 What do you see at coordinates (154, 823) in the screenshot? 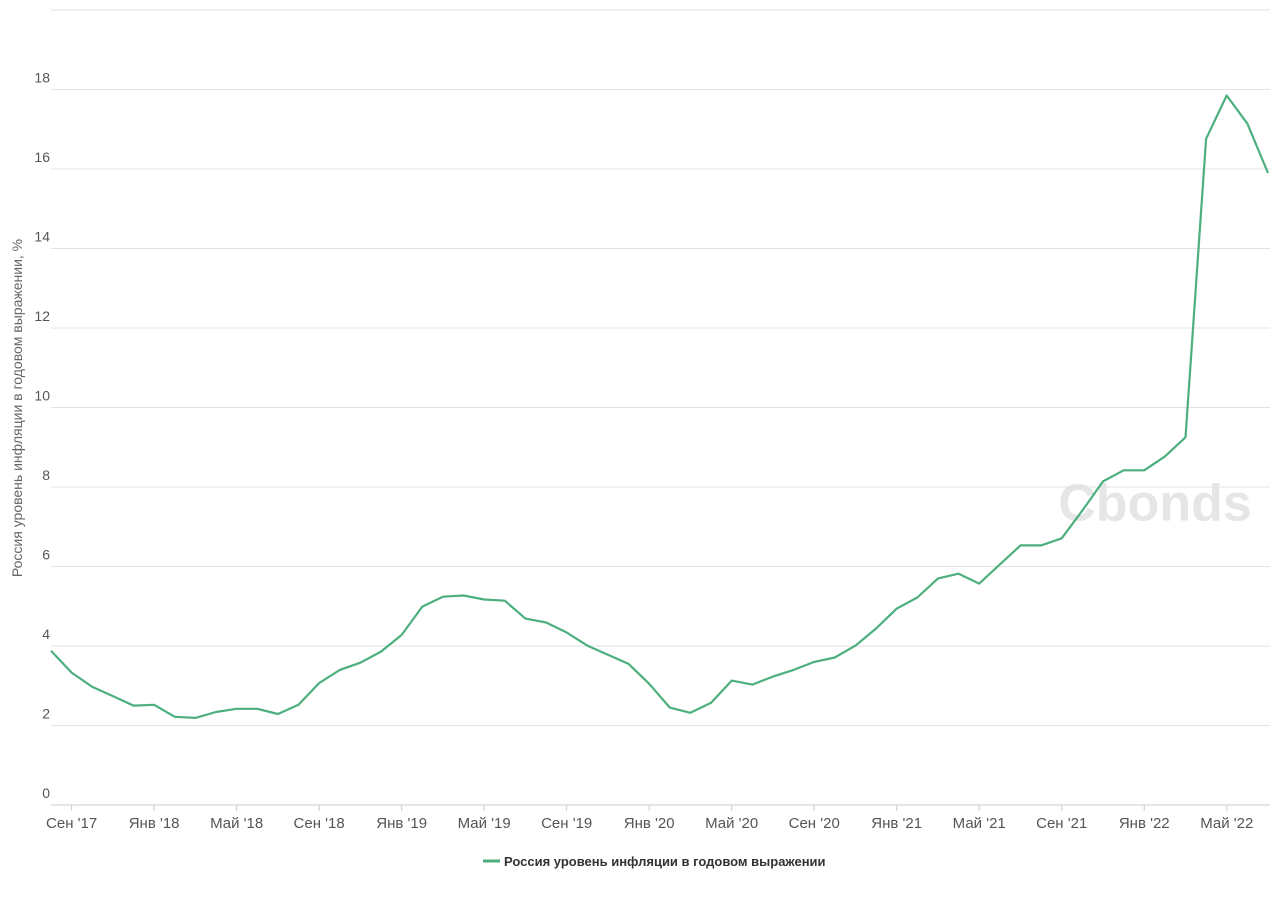
I see `x-tick-label: Янв '18` at bounding box center [154, 823].